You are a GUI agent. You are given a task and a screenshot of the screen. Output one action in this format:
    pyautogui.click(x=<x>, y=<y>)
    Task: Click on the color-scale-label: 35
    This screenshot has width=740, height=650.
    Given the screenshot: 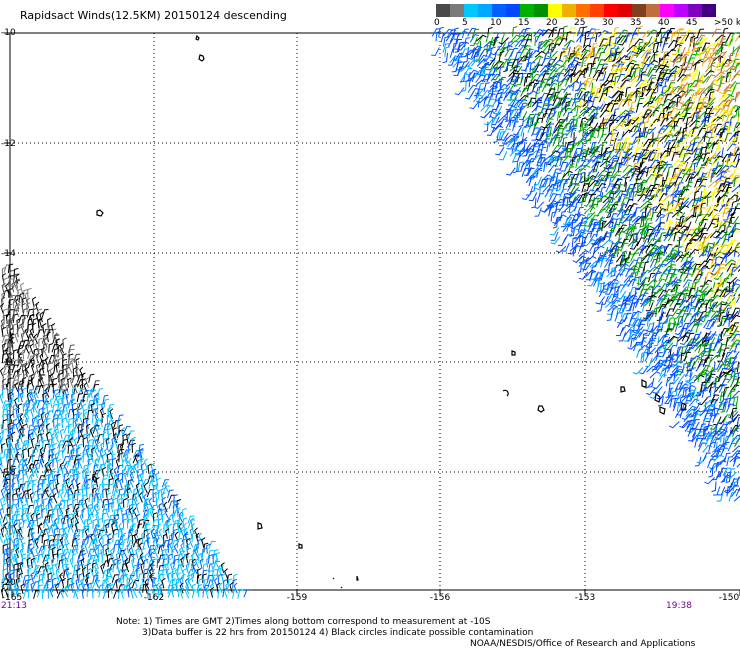 What is the action you would take?
    pyautogui.click(x=636, y=23)
    